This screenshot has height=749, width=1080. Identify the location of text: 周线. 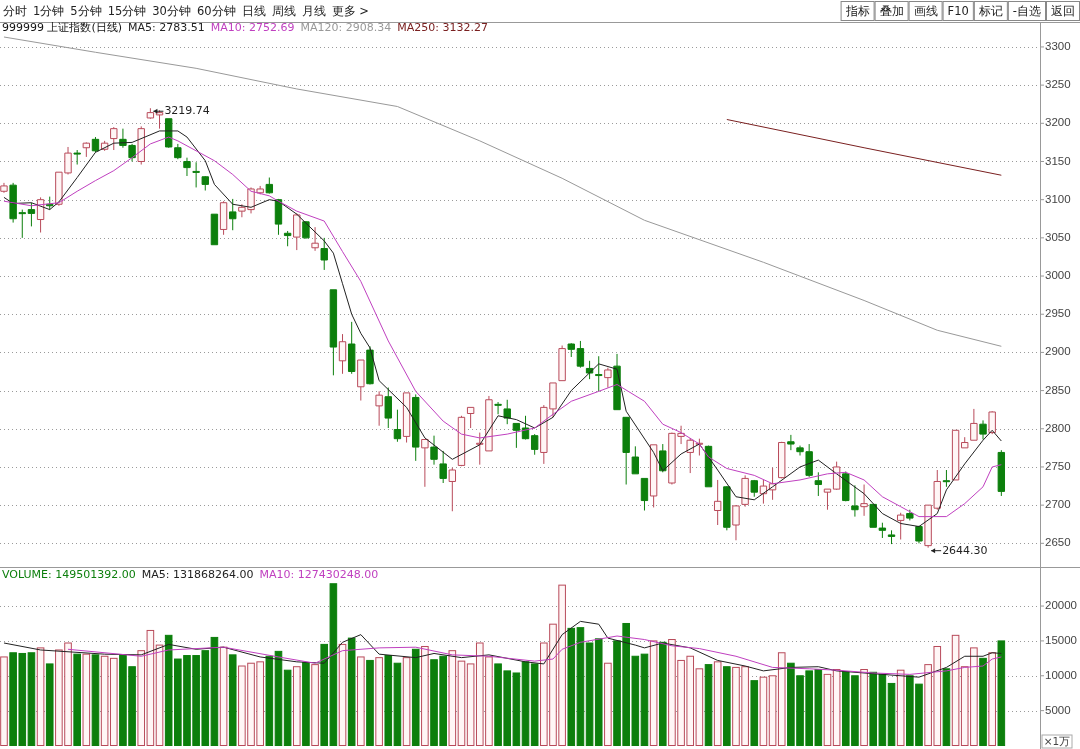
(283, 10).